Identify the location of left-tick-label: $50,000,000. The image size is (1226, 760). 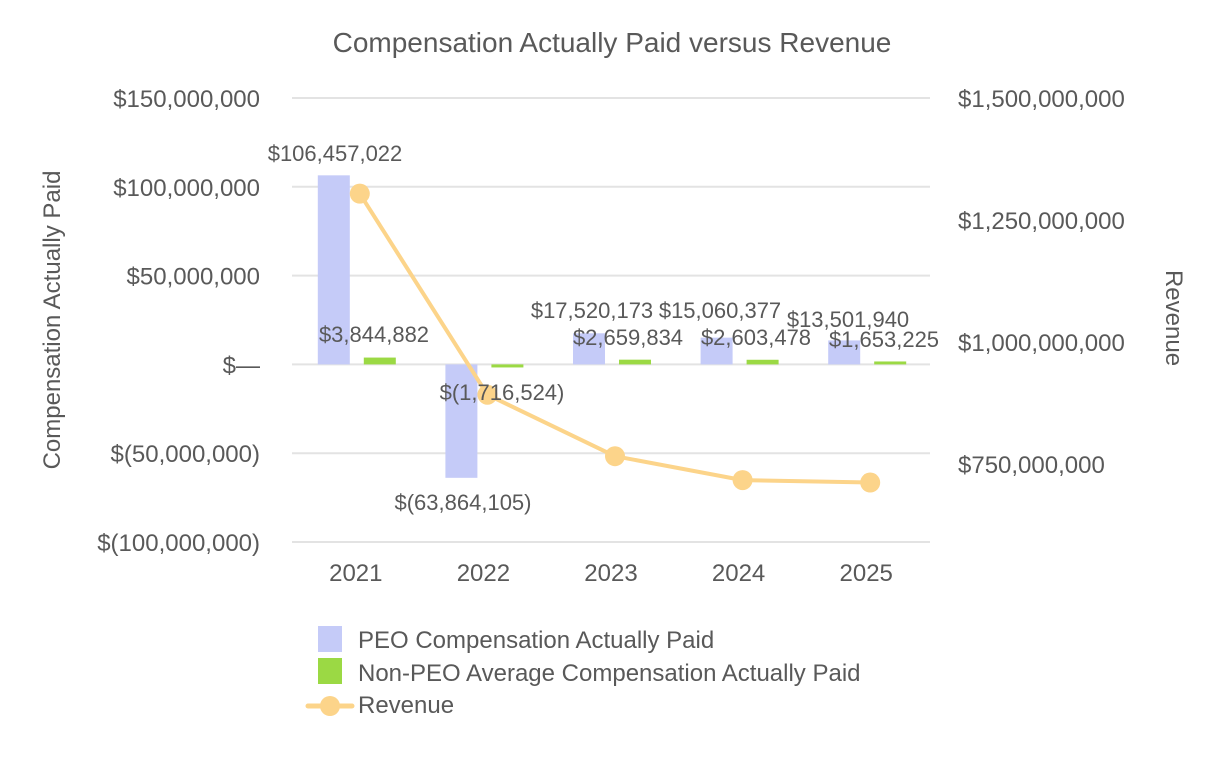
(193, 277).